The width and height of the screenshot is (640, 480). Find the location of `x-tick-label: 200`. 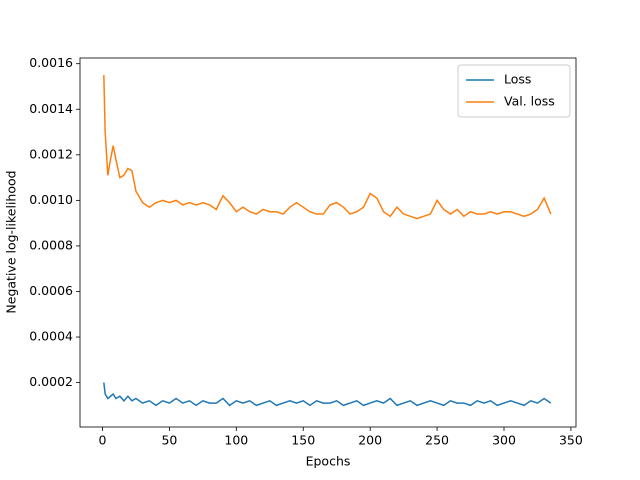

x-tick-label: 200 is located at coordinates (370, 440).